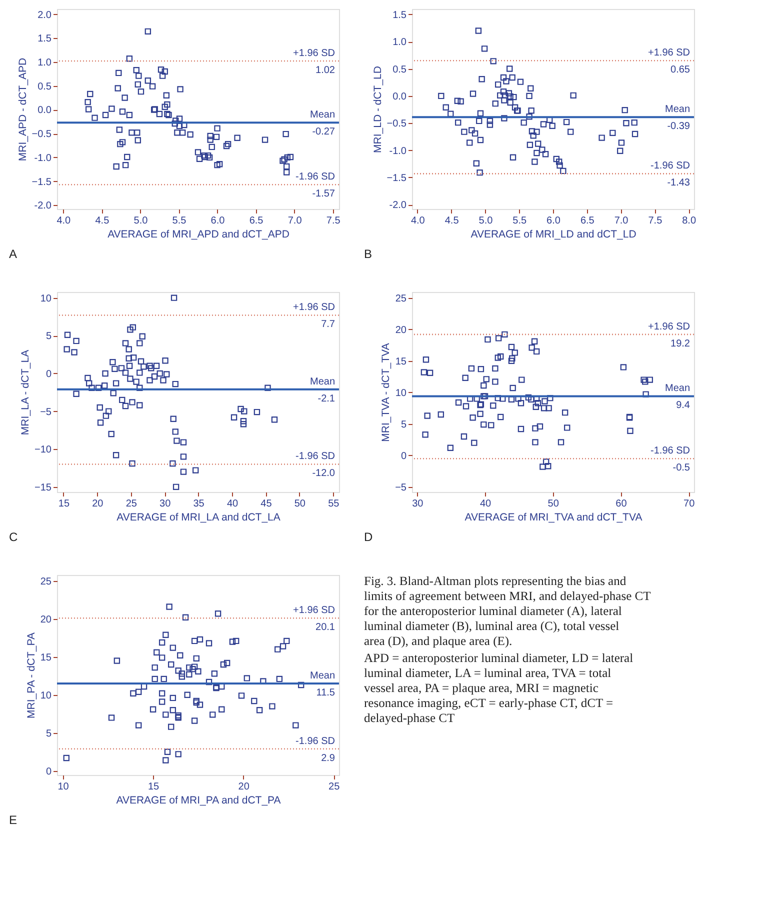 This screenshot has width=760, height=909. Describe the element at coordinates (324, 132) in the screenshot. I see `annotation: -0.27` at that location.